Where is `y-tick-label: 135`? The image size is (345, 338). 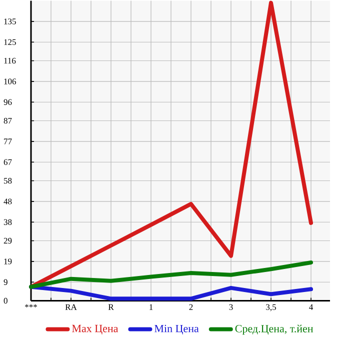 y-tick-label: 135 is located at coordinates (10, 21).